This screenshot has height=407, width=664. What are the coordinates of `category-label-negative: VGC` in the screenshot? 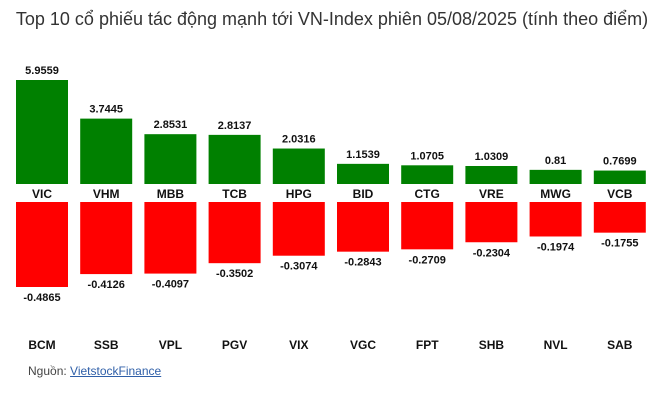 It's located at (363, 345).